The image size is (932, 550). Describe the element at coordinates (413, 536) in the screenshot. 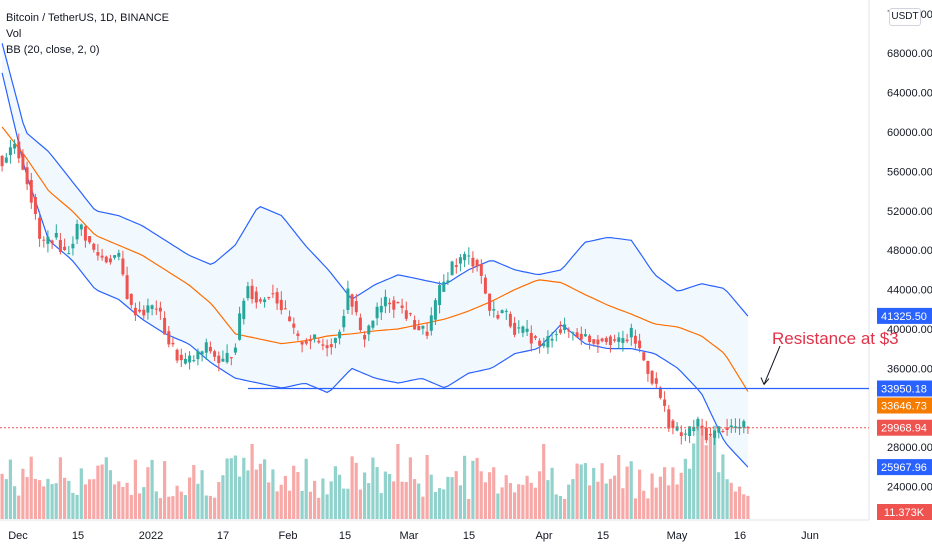

I see `time-axis: Dec 15 2022 17 Feb 15 Mar 15 Apr 15 May 16 Jun` at that location.